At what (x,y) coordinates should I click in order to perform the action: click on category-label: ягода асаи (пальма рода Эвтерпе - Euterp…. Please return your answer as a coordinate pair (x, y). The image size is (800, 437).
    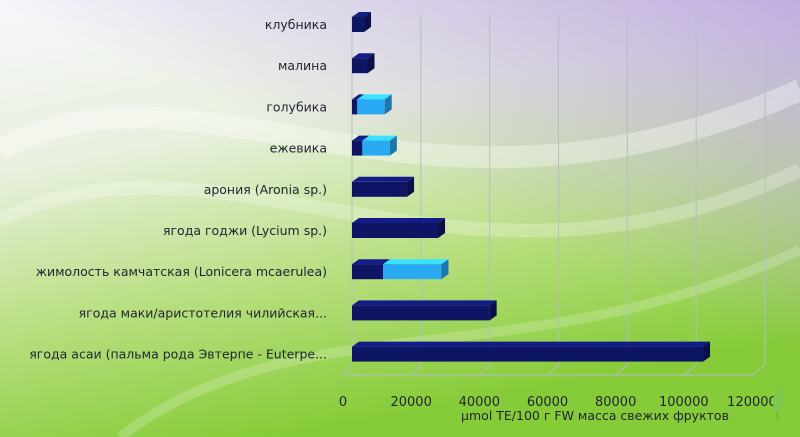
    Looking at the image, I should click on (178, 354).